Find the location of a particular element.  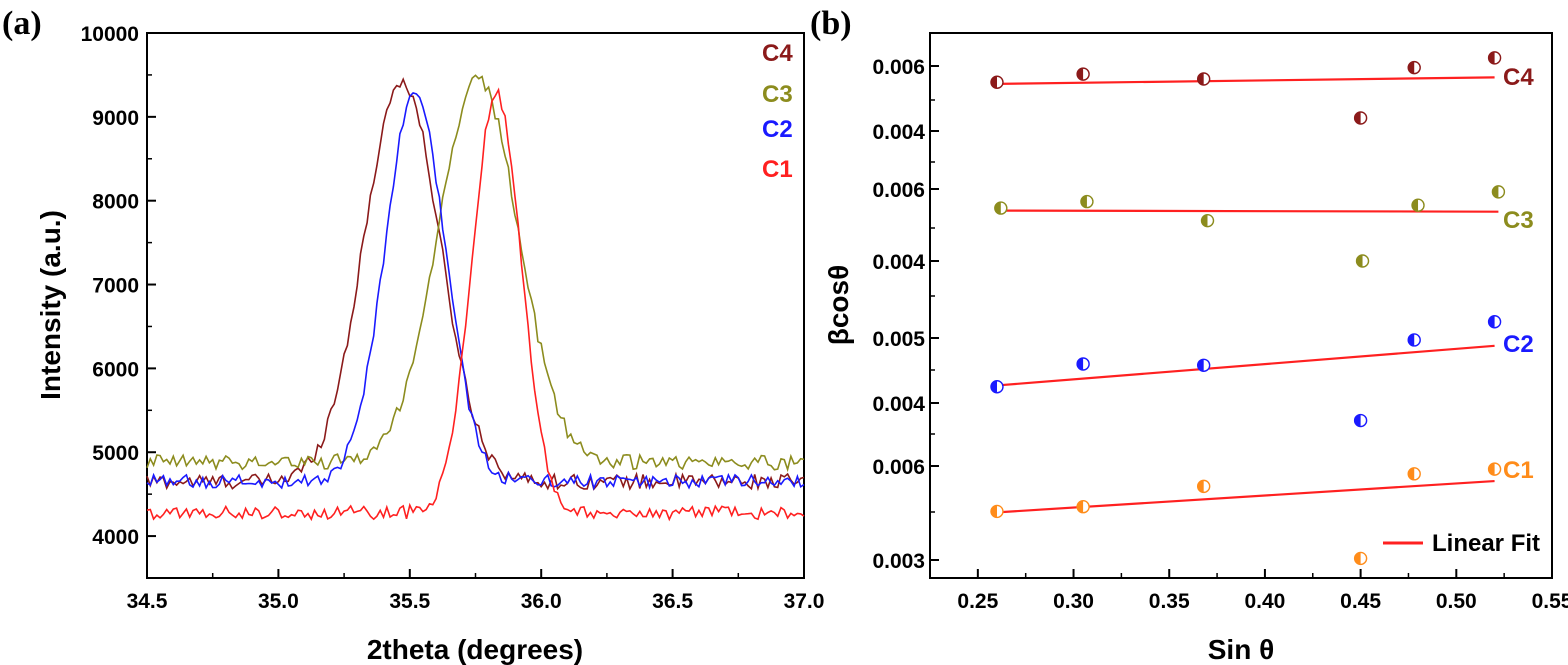

wh-y-tick-label: 0.003 is located at coordinates (898, 561).